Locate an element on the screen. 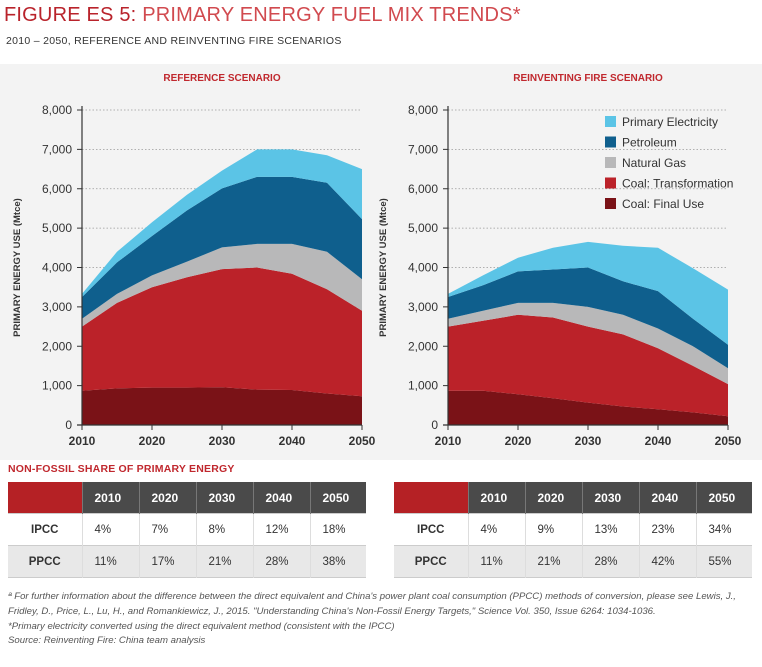  share-cell: 42% is located at coordinates (667, 561).